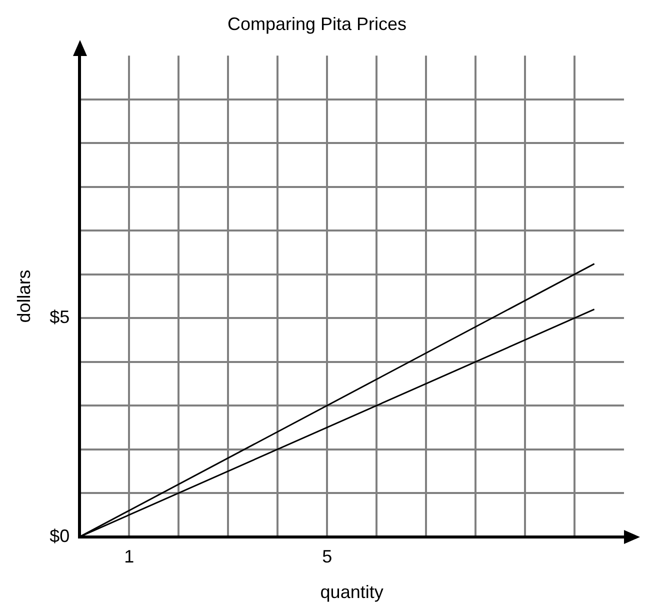 Image resolution: width=664 pixels, height=608 pixels. What do you see at coordinates (60, 536) in the screenshot?
I see `y-tick-label: $0` at bounding box center [60, 536].